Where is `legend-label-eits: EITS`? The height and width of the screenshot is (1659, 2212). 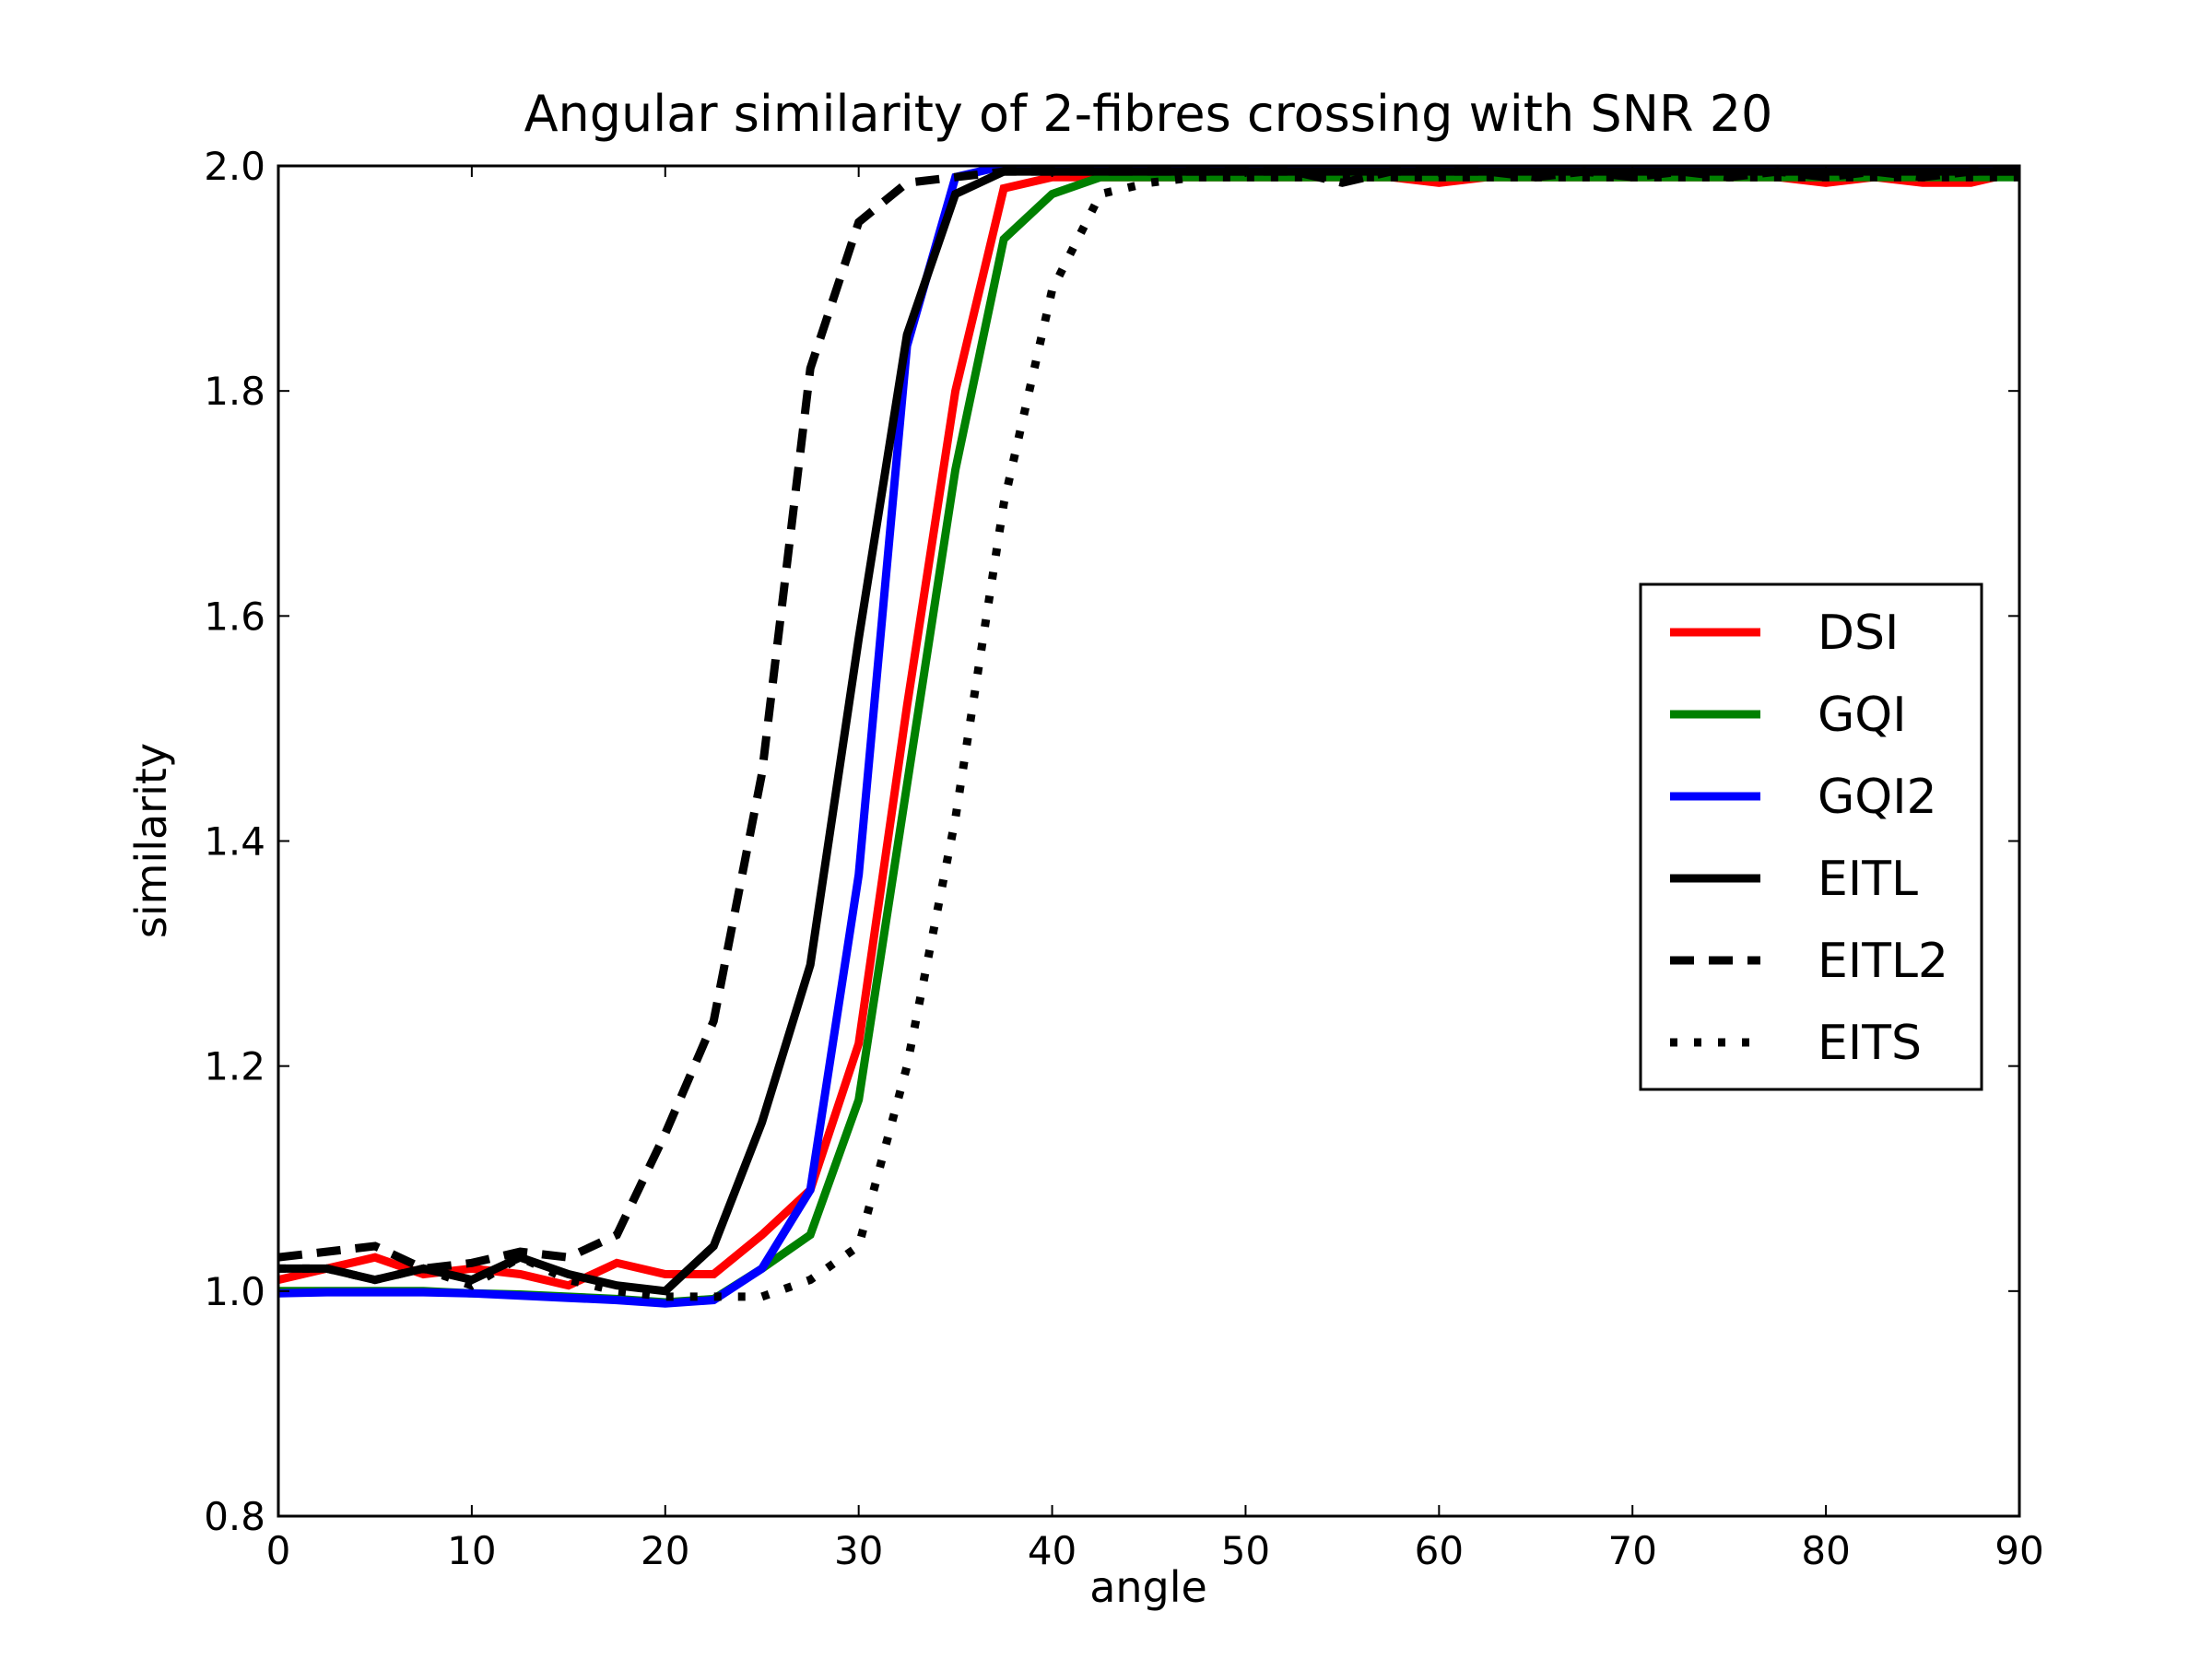
legend-label-eits: EITS is located at coordinates (1870, 1043).